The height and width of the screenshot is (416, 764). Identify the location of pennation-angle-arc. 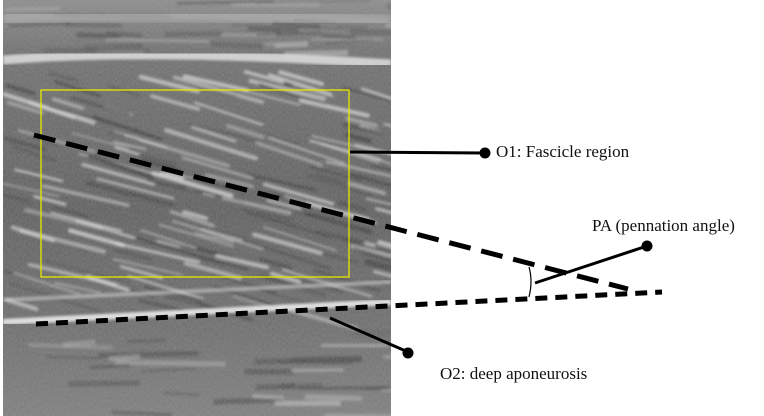
(530, 282).